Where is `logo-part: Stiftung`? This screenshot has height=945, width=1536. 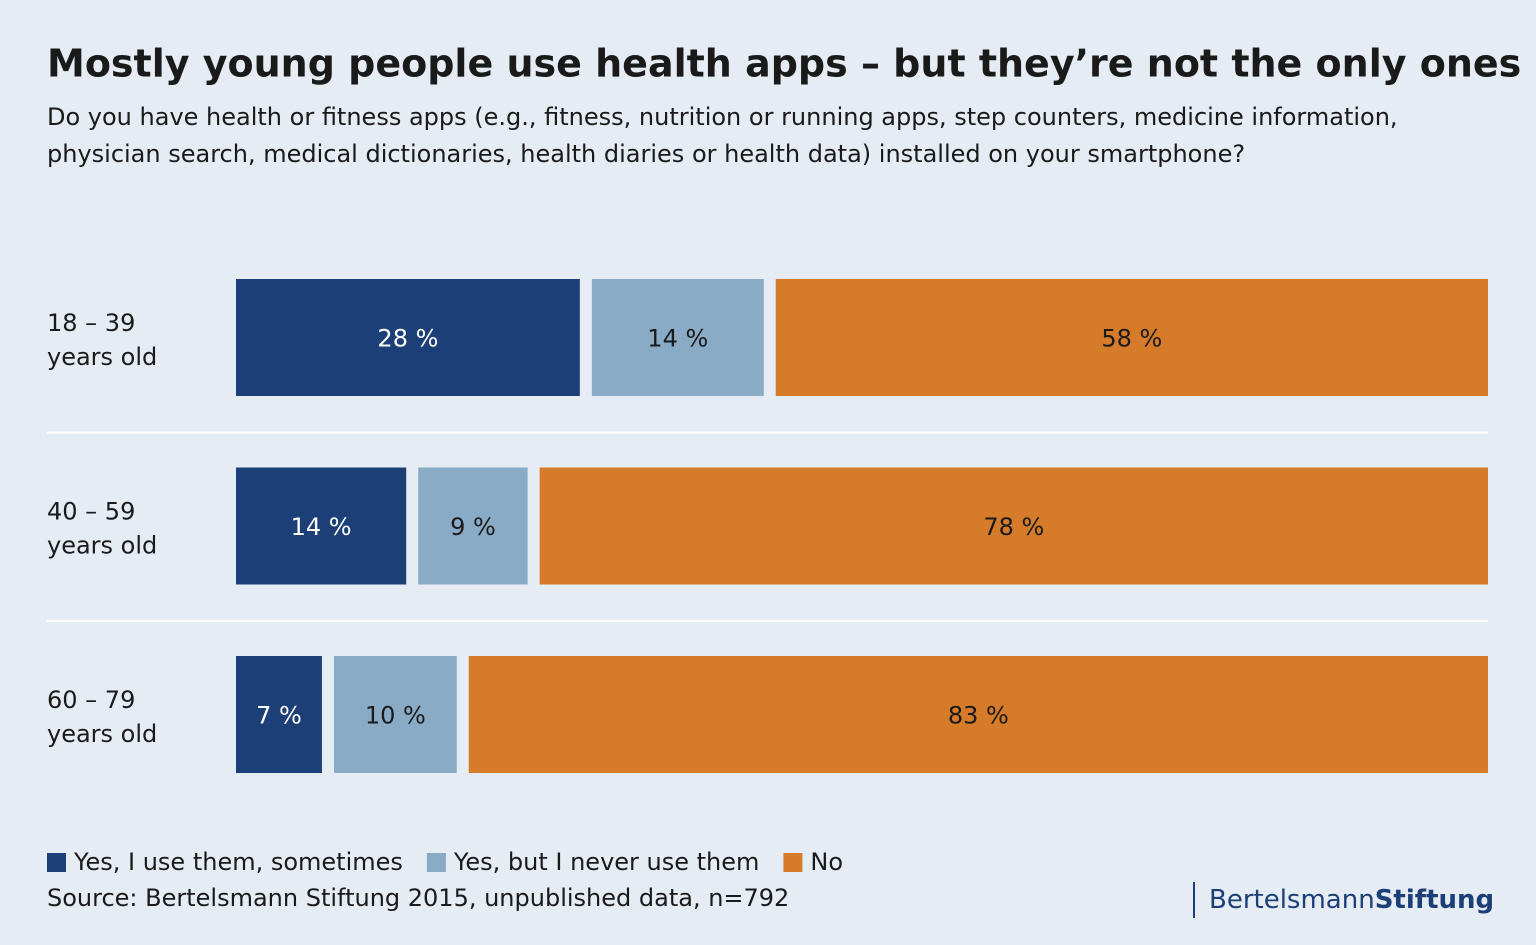 logo-part: Stiftung is located at coordinates (1434, 900).